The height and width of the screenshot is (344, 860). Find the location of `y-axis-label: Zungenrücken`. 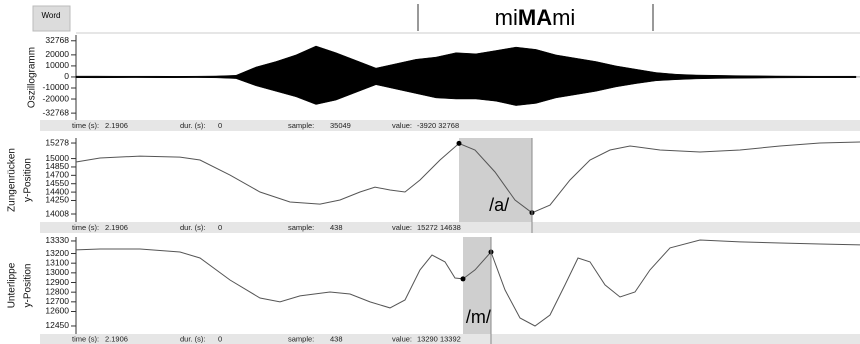

y-axis-label: Zungenrücken is located at coordinates (12, 180).